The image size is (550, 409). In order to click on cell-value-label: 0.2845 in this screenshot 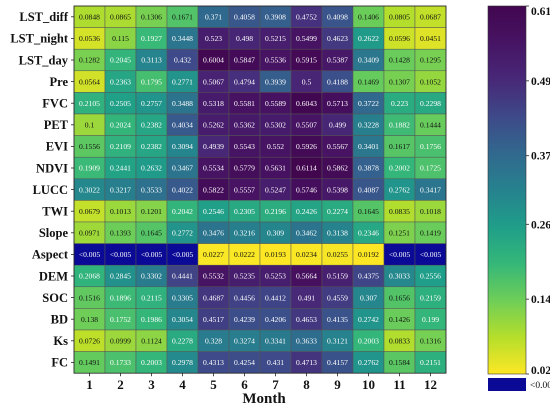, I will do `click(120, 276)`.